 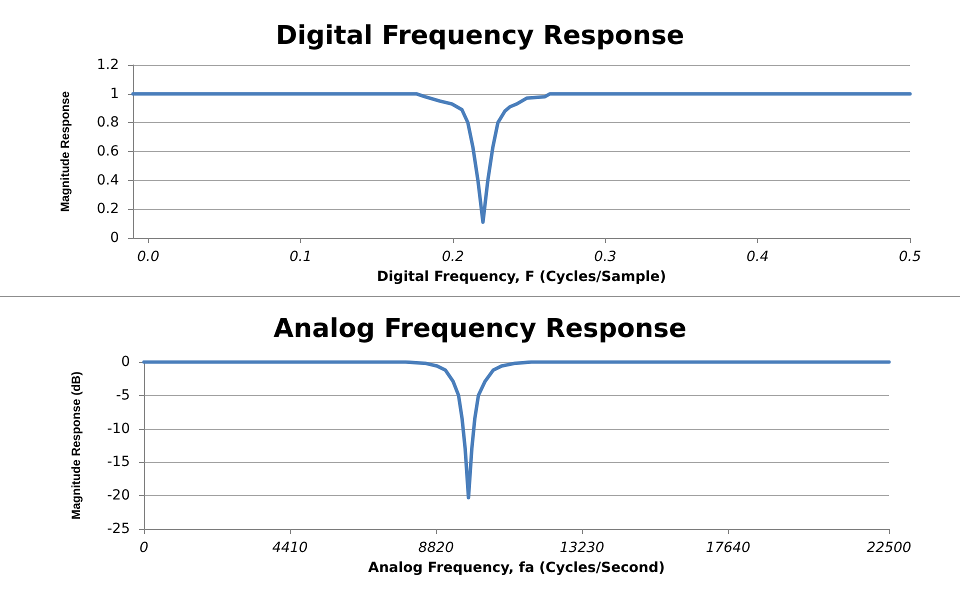 I want to click on y-tick-label: -15, so click(x=118, y=462).